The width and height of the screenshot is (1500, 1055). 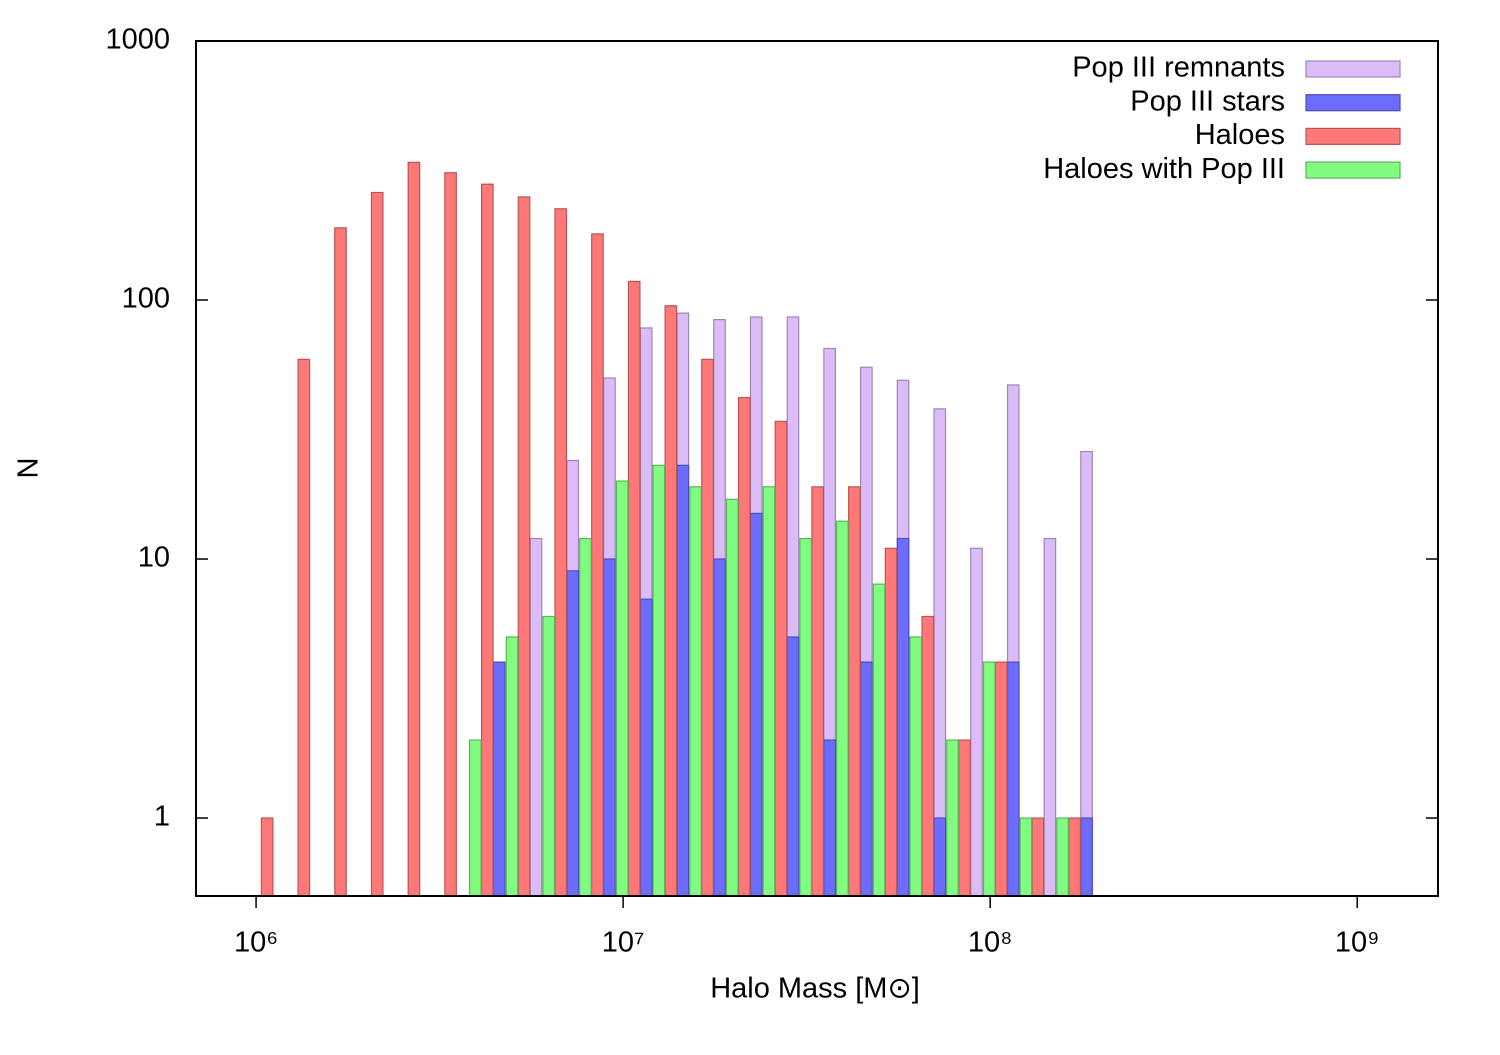 What do you see at coordinates (623, 943) in the screenshot?
I see `x-tick-label: 10⁷` at bounding box center [623, 943].